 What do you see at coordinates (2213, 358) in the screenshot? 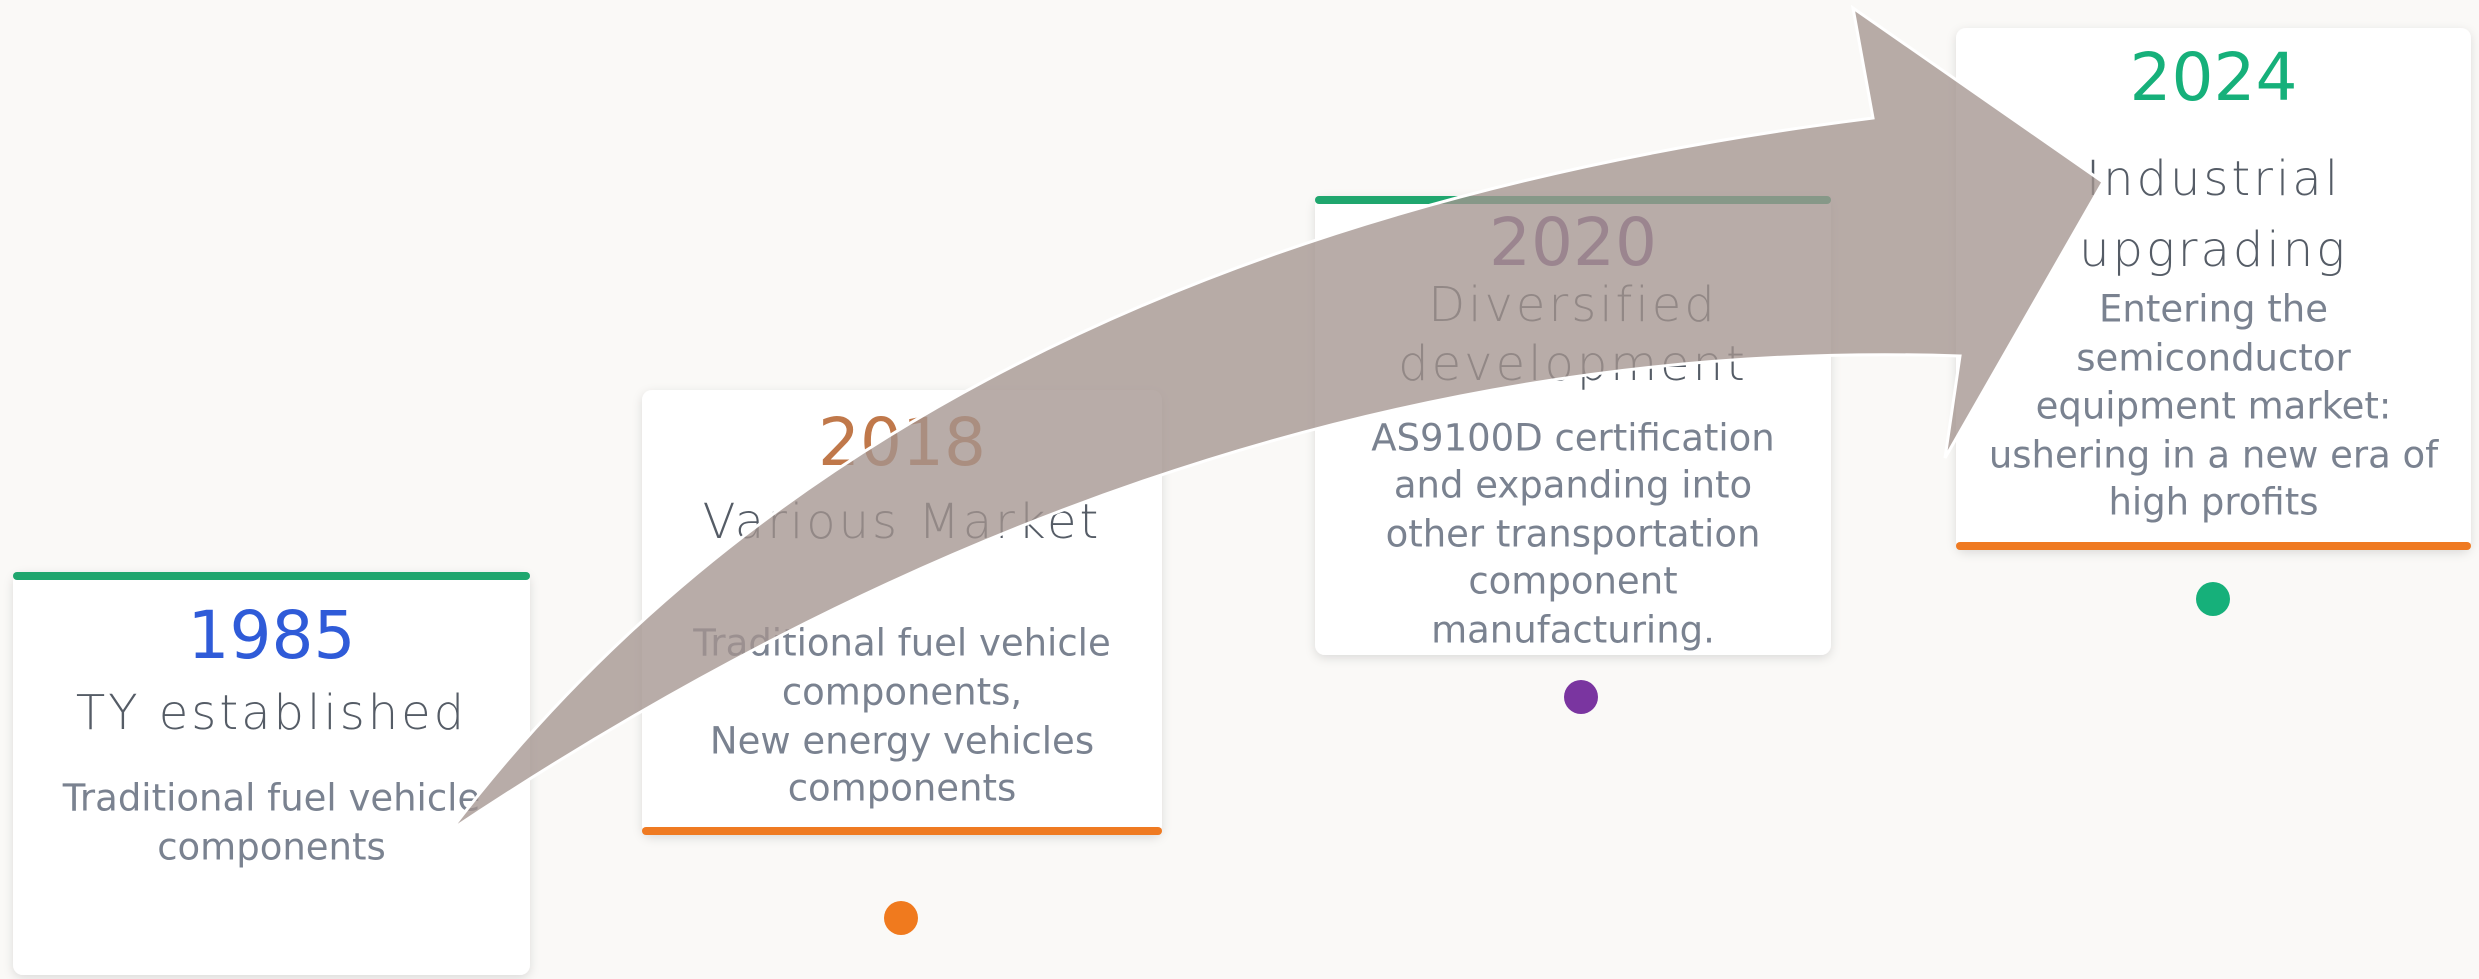
I see `milestone-description: semiconductor` at bounding box center [2213, 358].